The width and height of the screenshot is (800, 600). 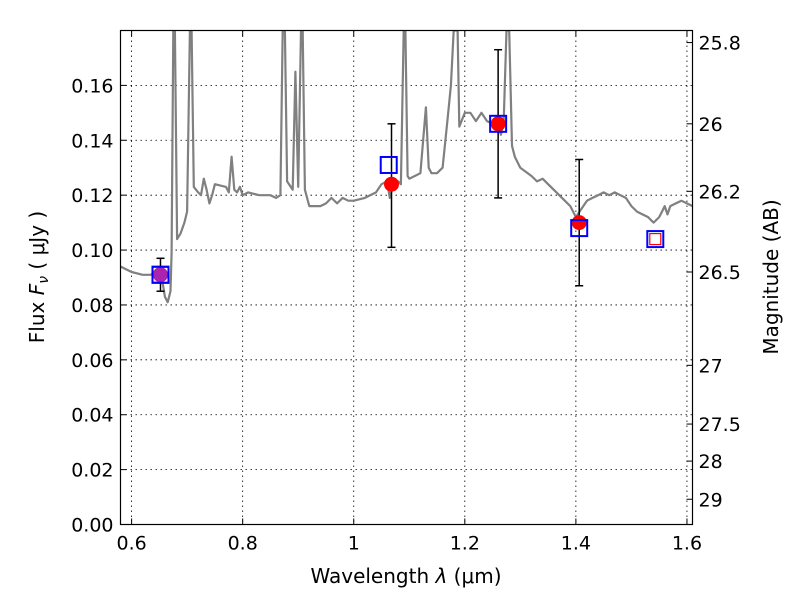 I want to click on overlap-point, so click(x=160, y=275).